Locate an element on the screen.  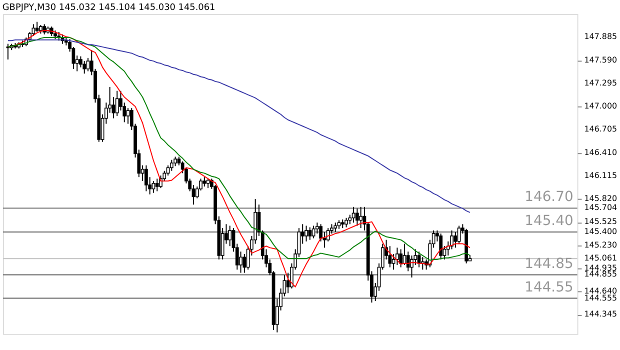
chart-title: GBPJPY,M30 145.032 145.104 145.030 145.061 is located at coordinates (109, 8).